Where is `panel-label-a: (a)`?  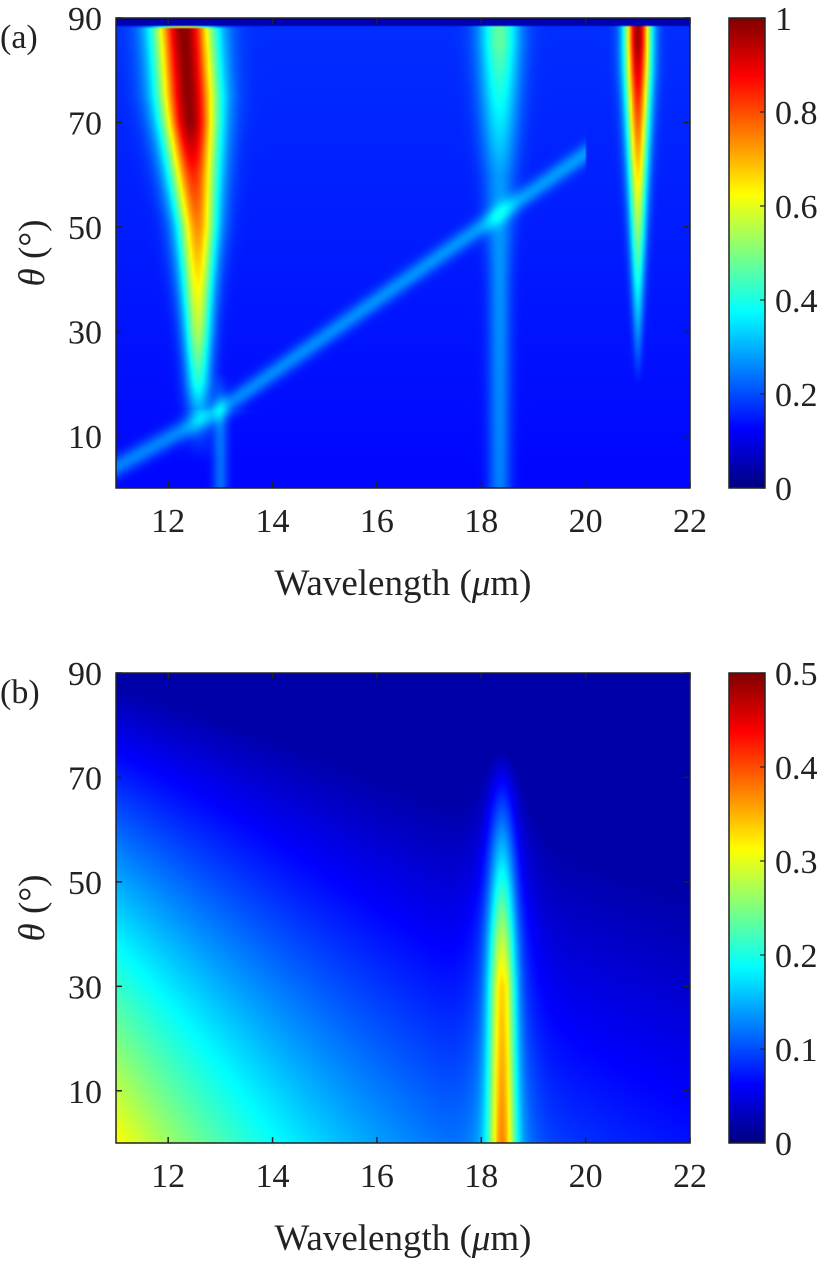 panel-label-a: (a) is located at coordinates (19, 37).